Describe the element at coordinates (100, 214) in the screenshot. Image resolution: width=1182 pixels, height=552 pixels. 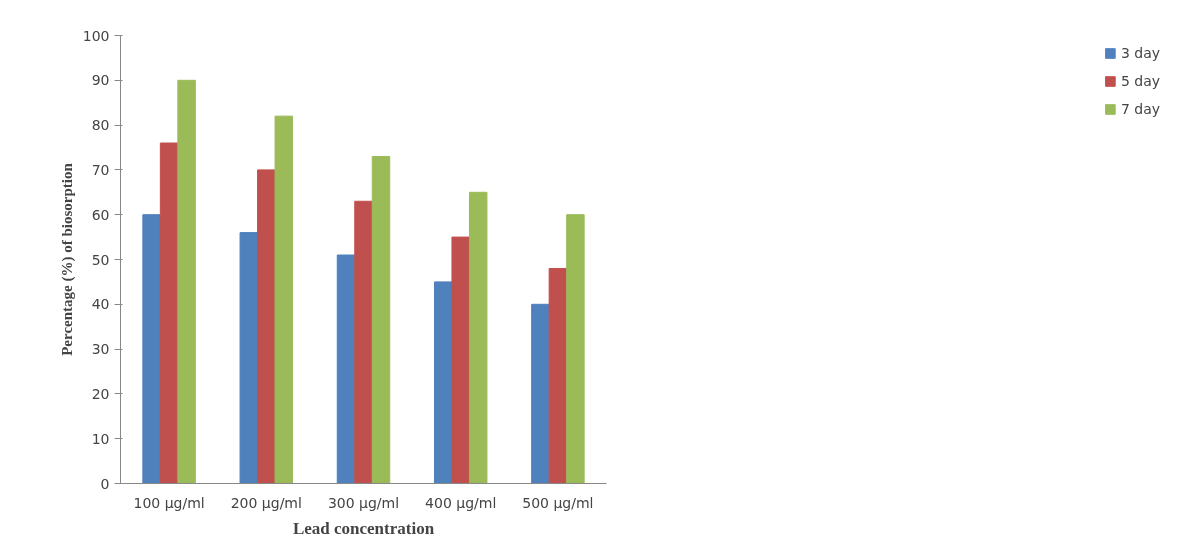
I see `y-tick-label: 60` at that location.